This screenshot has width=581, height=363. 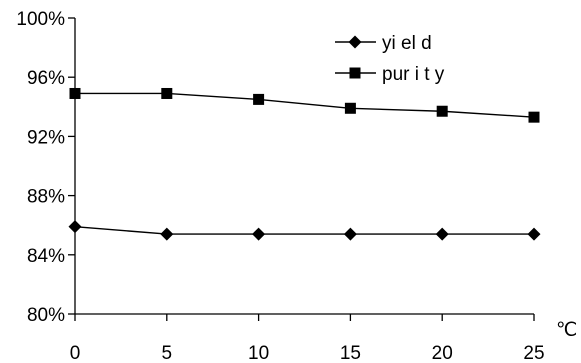 I want to click on yield-line, so click(x=304, y=230).